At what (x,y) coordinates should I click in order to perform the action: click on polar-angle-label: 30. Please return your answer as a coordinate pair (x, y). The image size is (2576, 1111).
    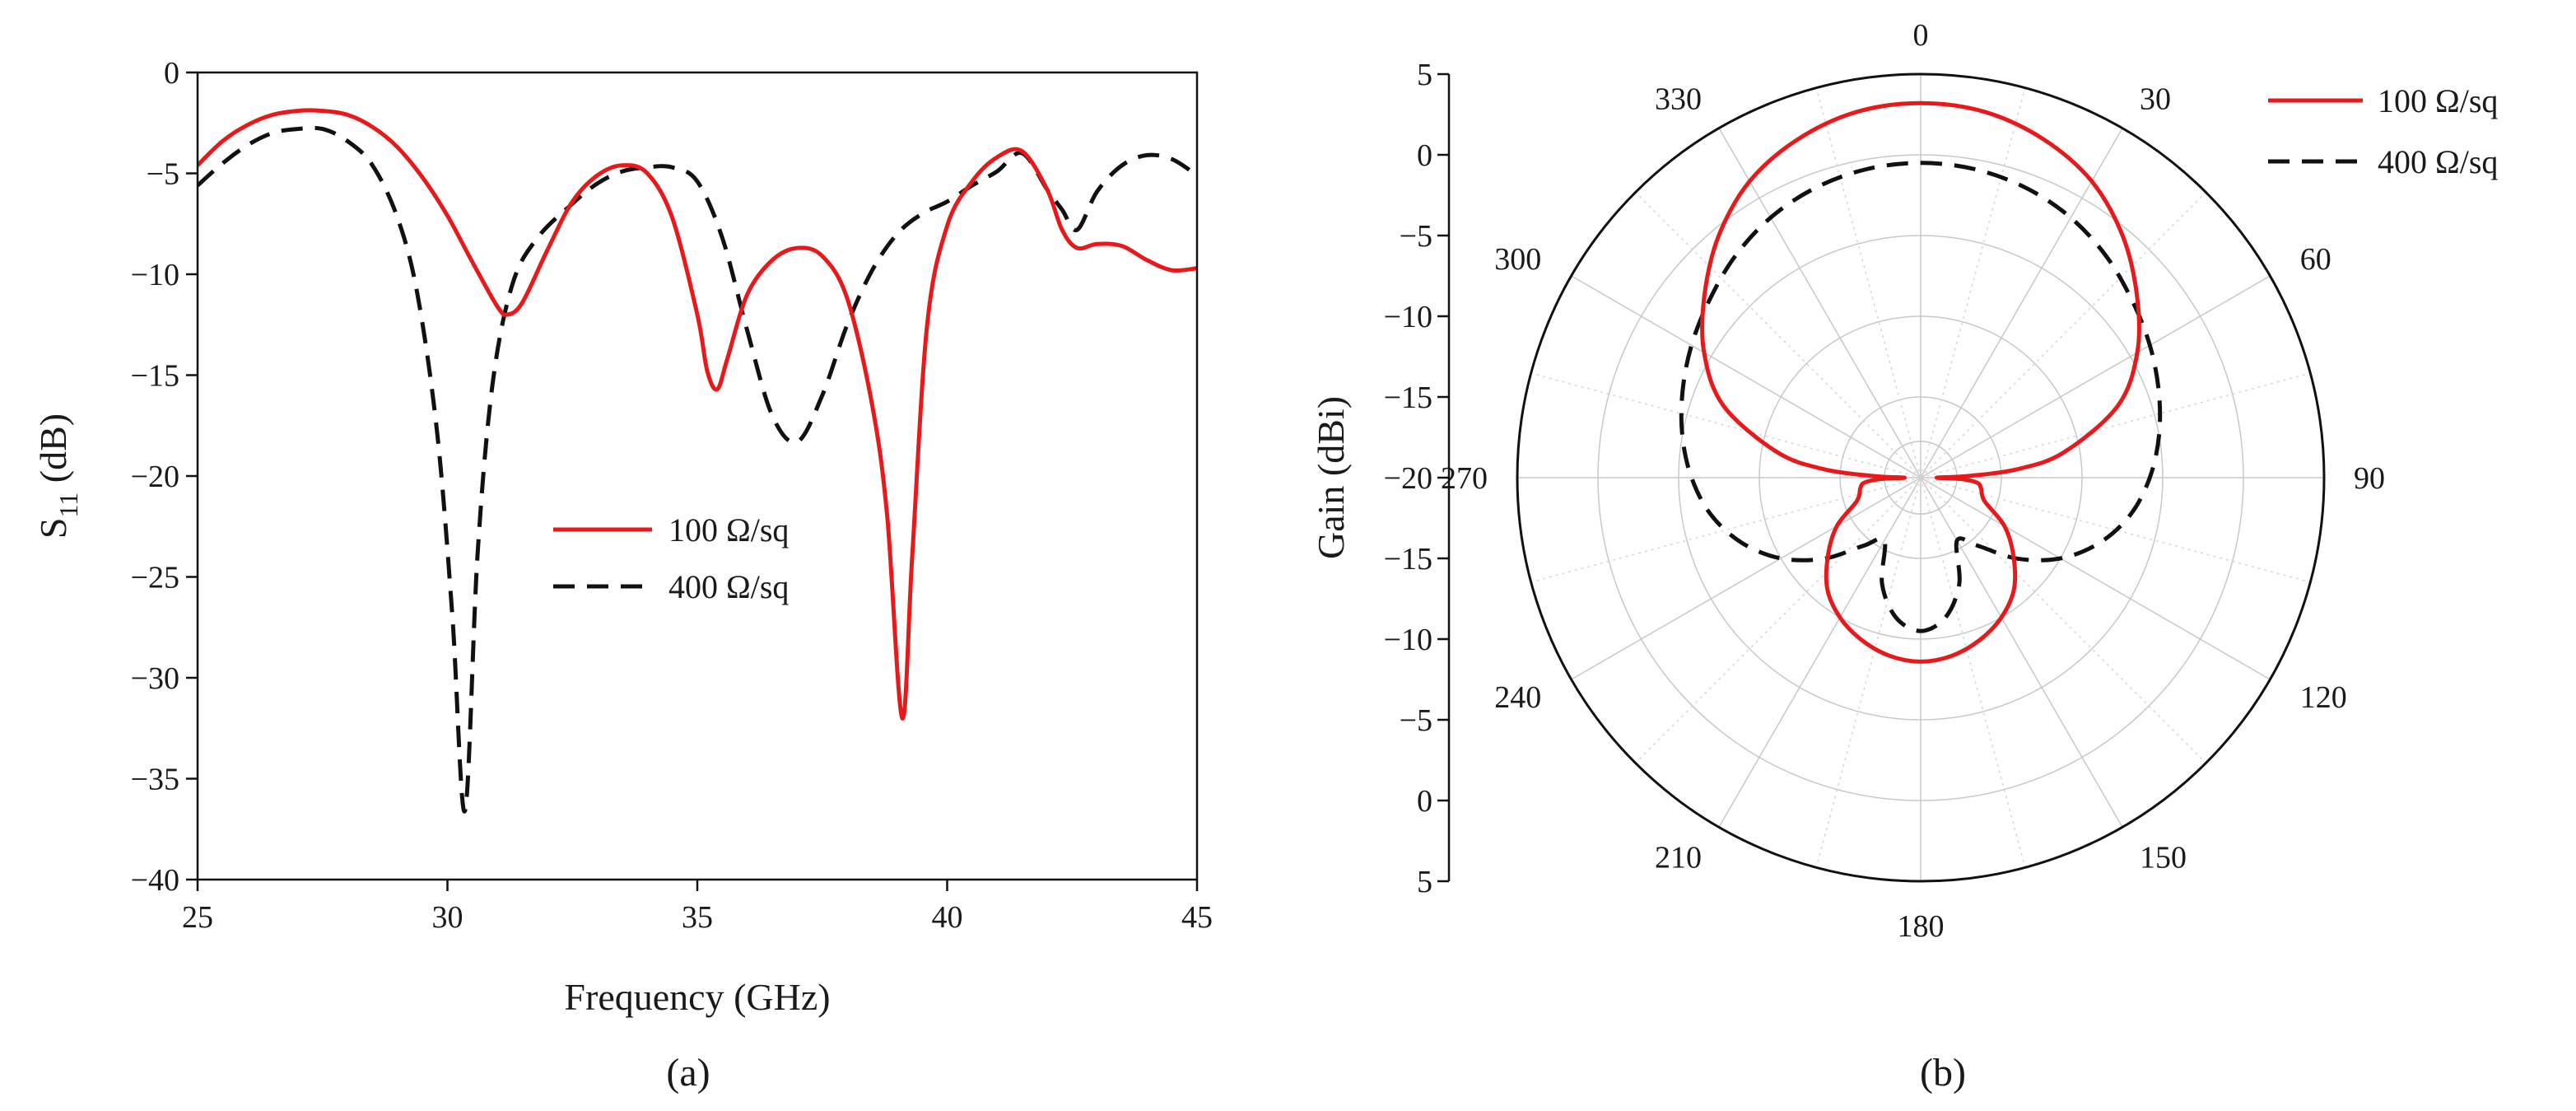
    Looking at the image, I should click on (2155, 99).